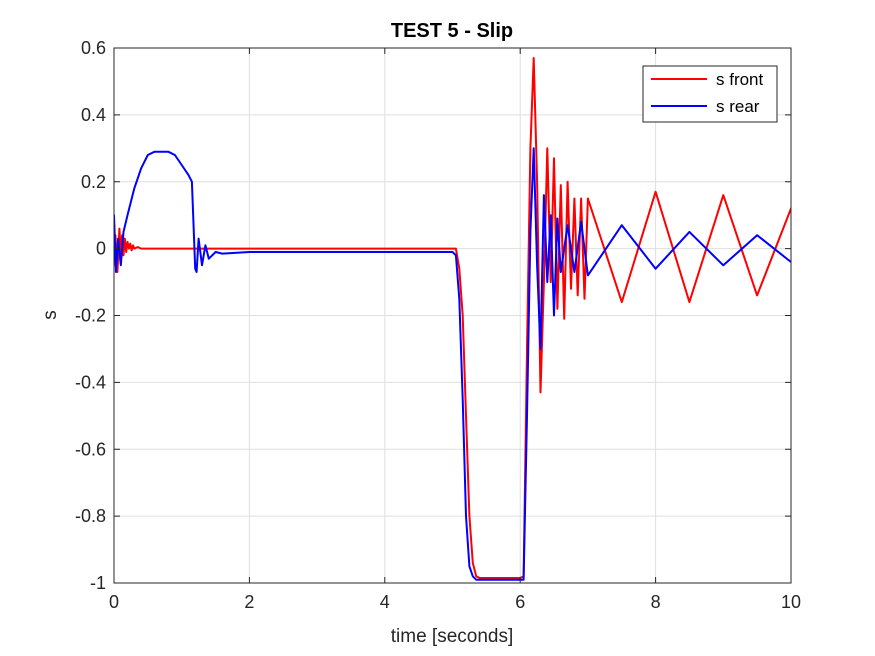 Image resolution: width=875 pixels, height=656 pixels. What do you see at coordinates (385, 602) in the screenshot?
I see `x-tick-label: 4` at bounding box center [385, 602].